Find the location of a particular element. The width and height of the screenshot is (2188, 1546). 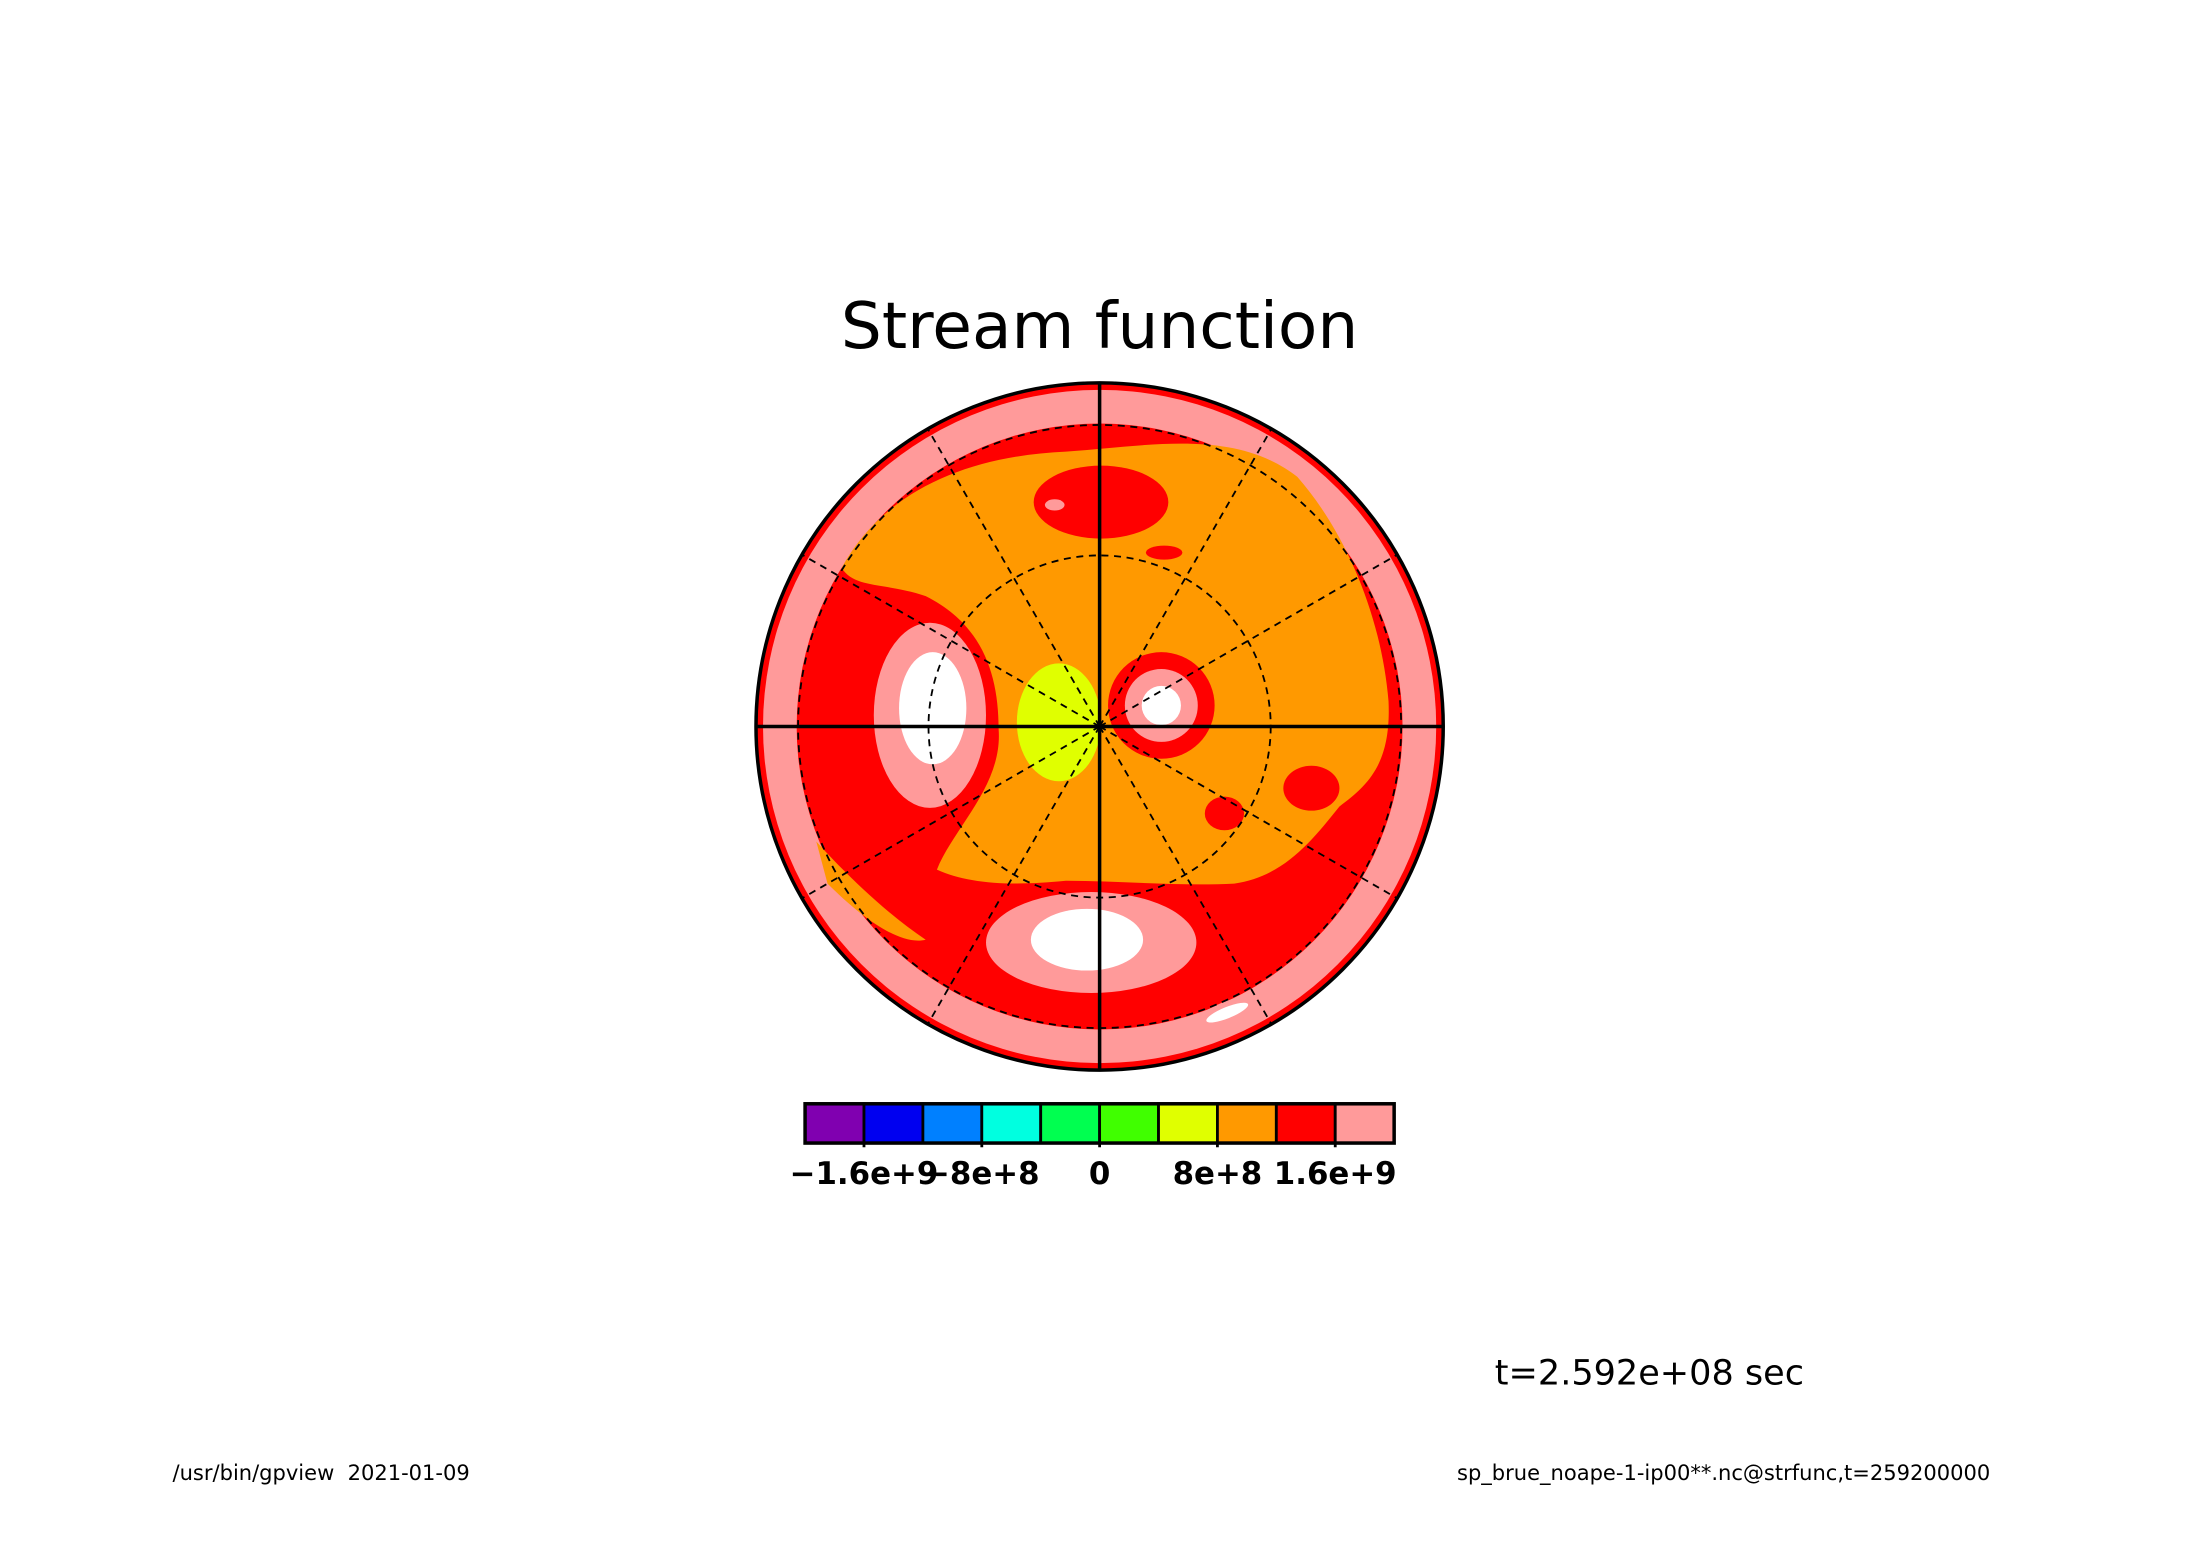

map-grid is located at coordinates (1099, 726).